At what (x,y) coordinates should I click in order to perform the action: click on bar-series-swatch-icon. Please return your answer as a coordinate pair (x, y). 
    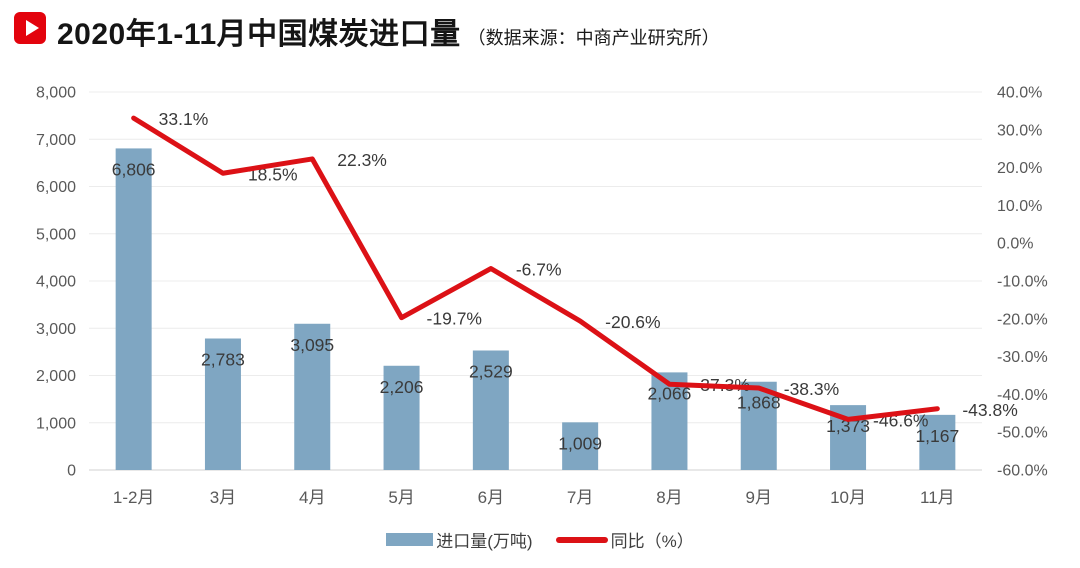
    Looking at the image, I should click on (410, 539).